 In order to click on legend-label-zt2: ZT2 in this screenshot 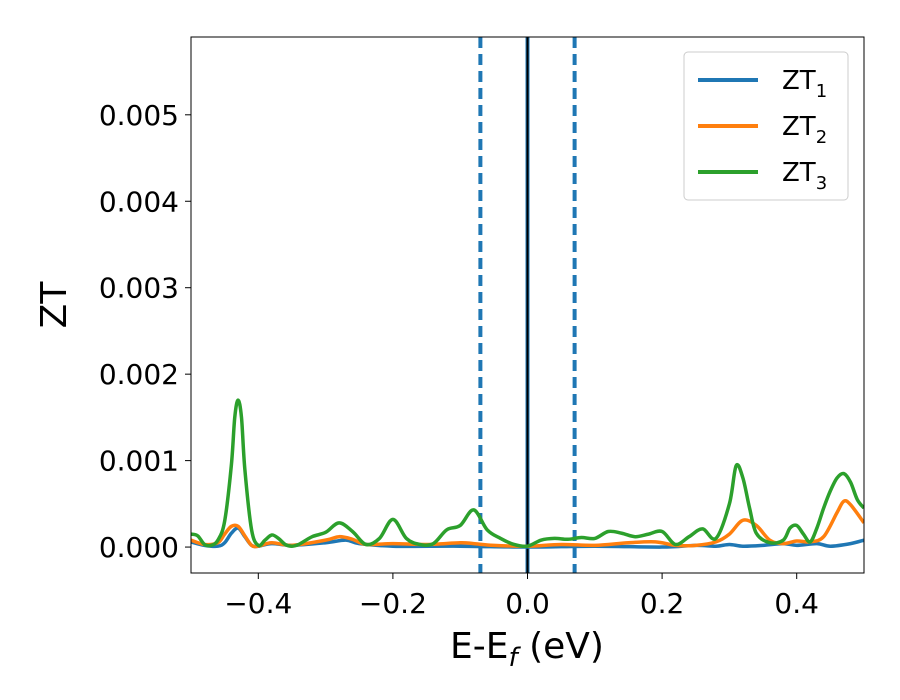, I will do `click(804, 130)`.